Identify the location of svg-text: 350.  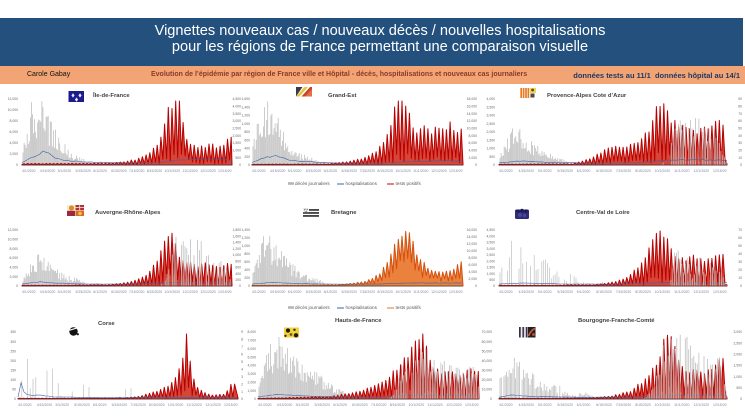
(13, 332).